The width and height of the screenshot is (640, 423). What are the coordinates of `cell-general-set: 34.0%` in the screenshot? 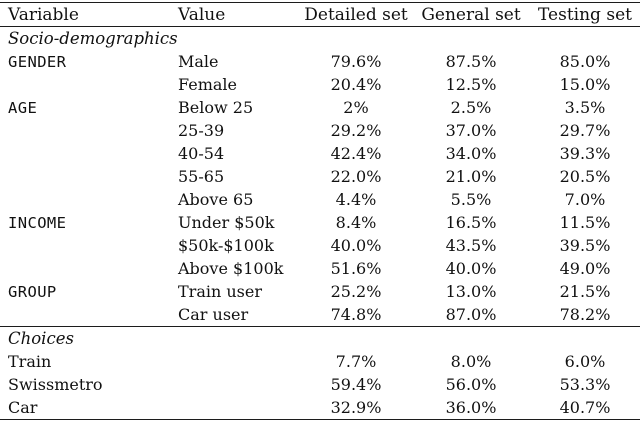 It's located at (471, 153).